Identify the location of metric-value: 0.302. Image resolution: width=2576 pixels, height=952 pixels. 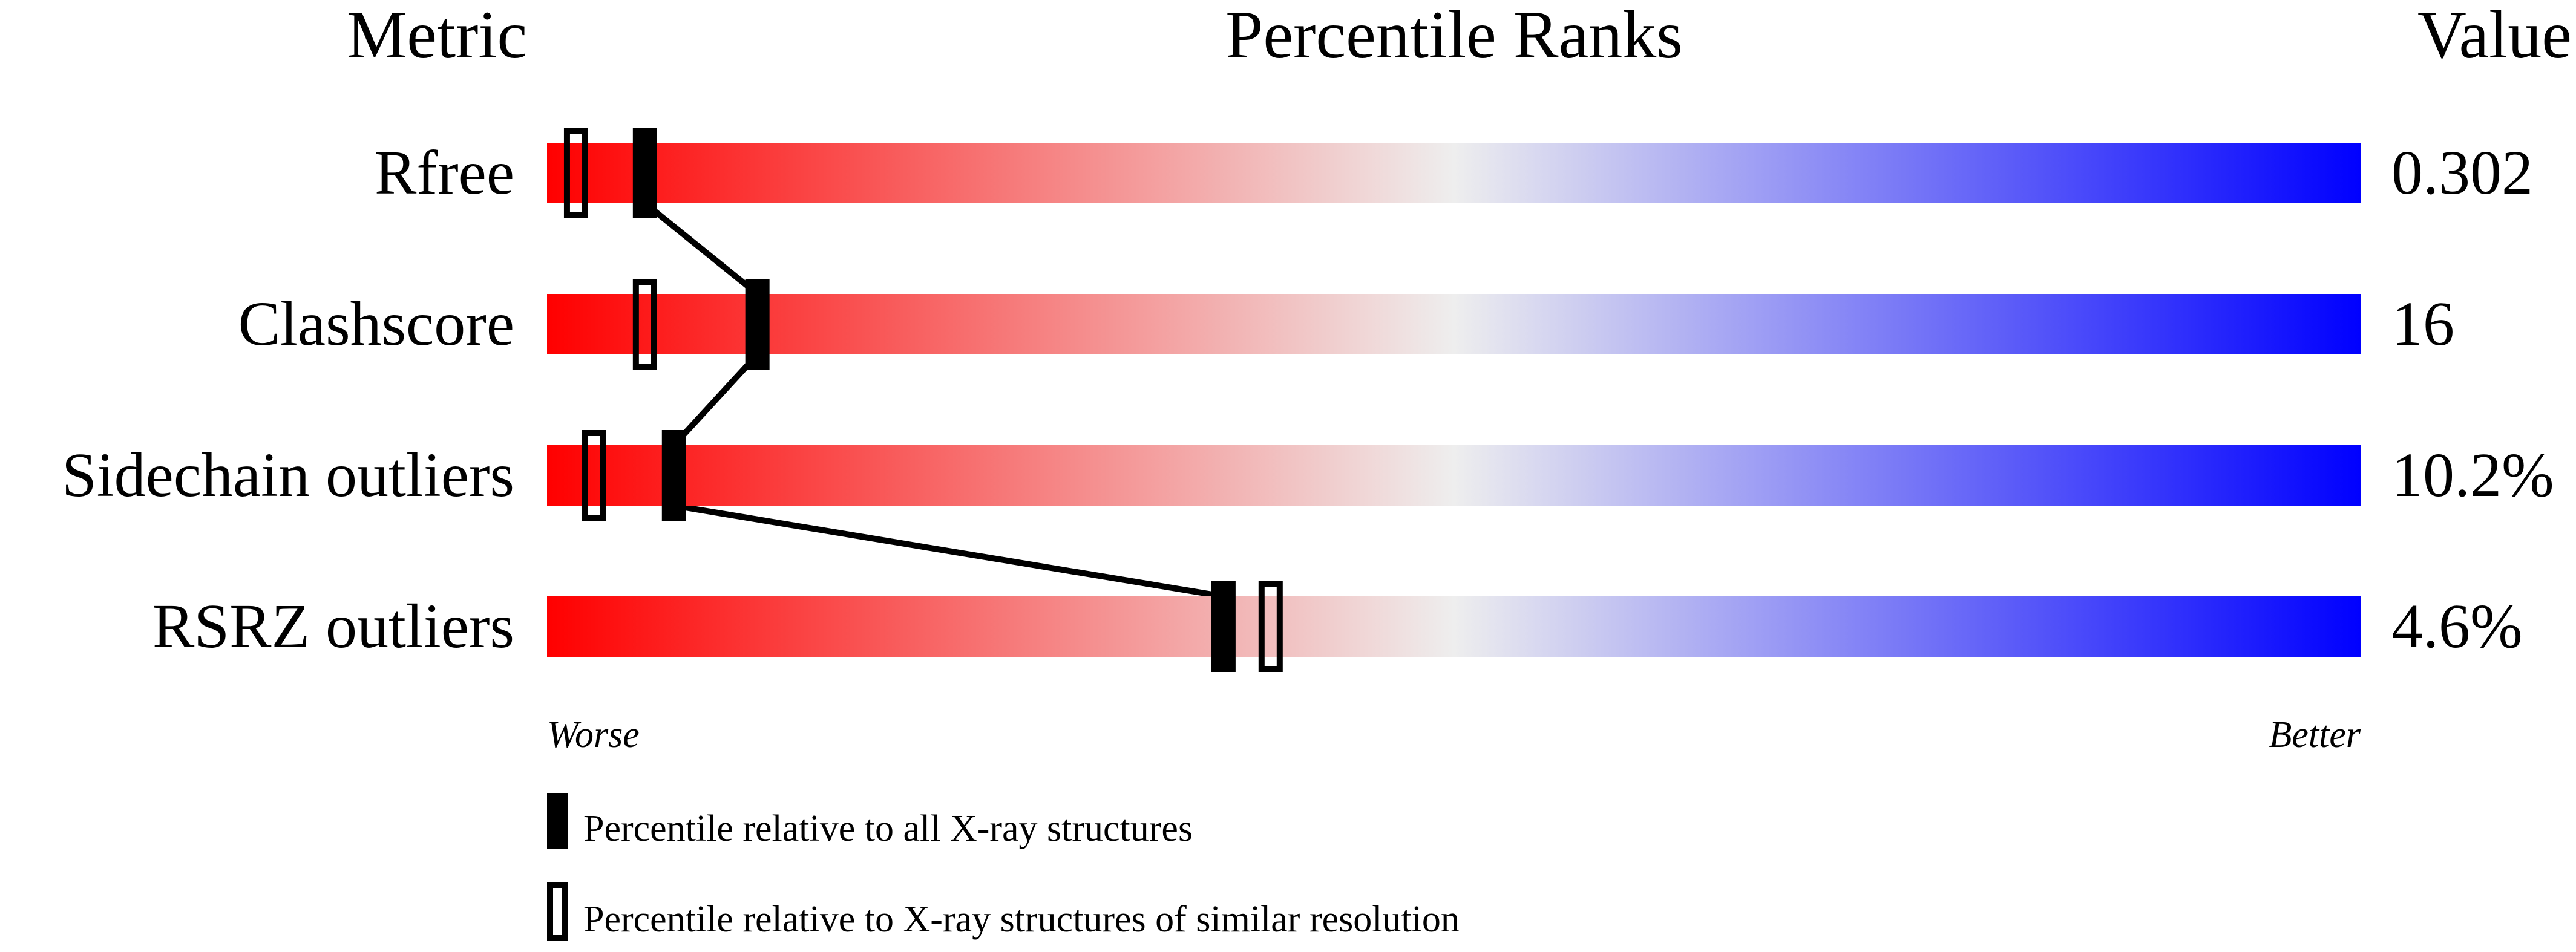
(2462, 172).